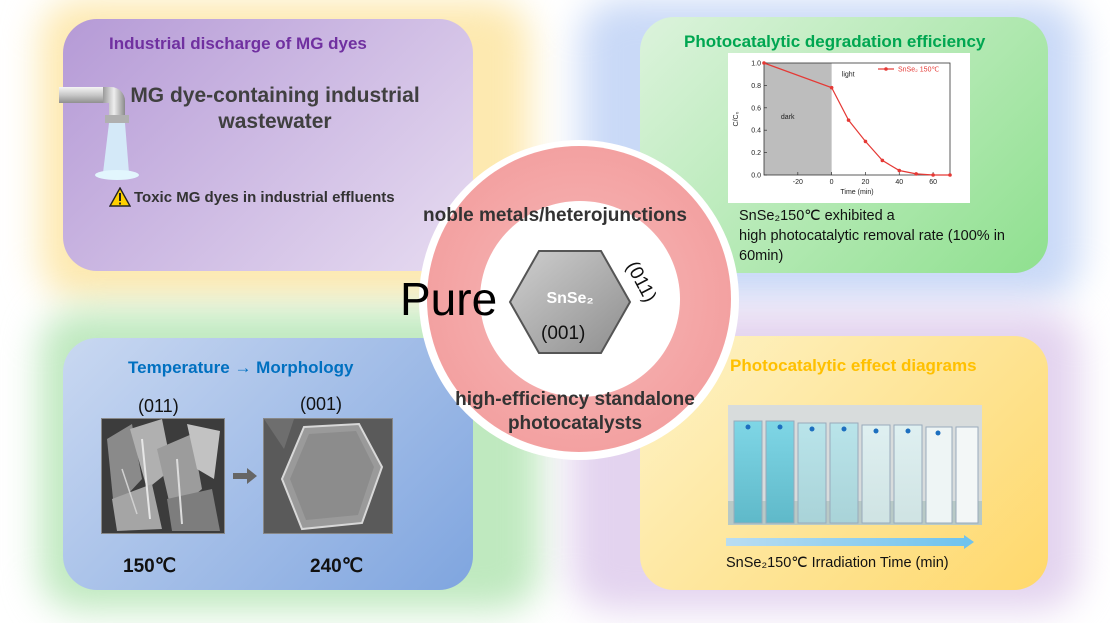 This screenshot has height=623, width=1110. What do you see at coordinates (899, 182) in the screenshot?
I see `x-tick-label-3: 40` at bounding box center [899, 182].